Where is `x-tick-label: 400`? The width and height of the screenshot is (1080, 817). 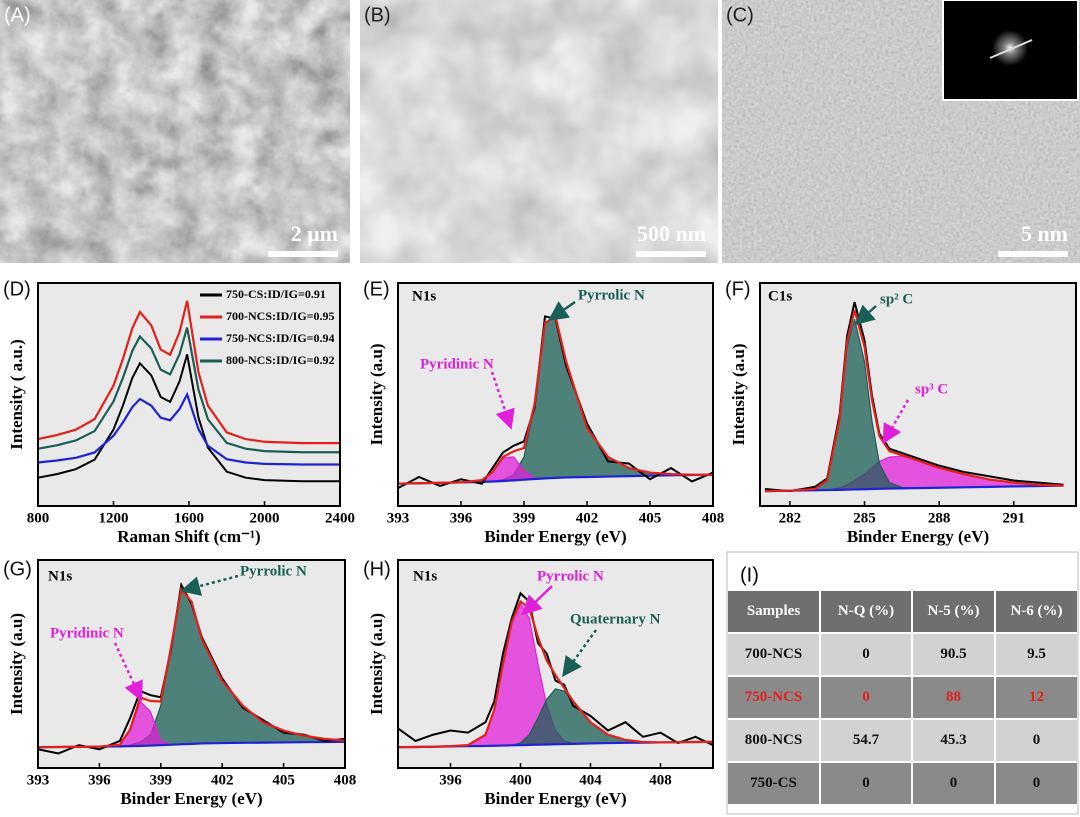 x-tick-label: 400 is located at coordinates (520, 780).